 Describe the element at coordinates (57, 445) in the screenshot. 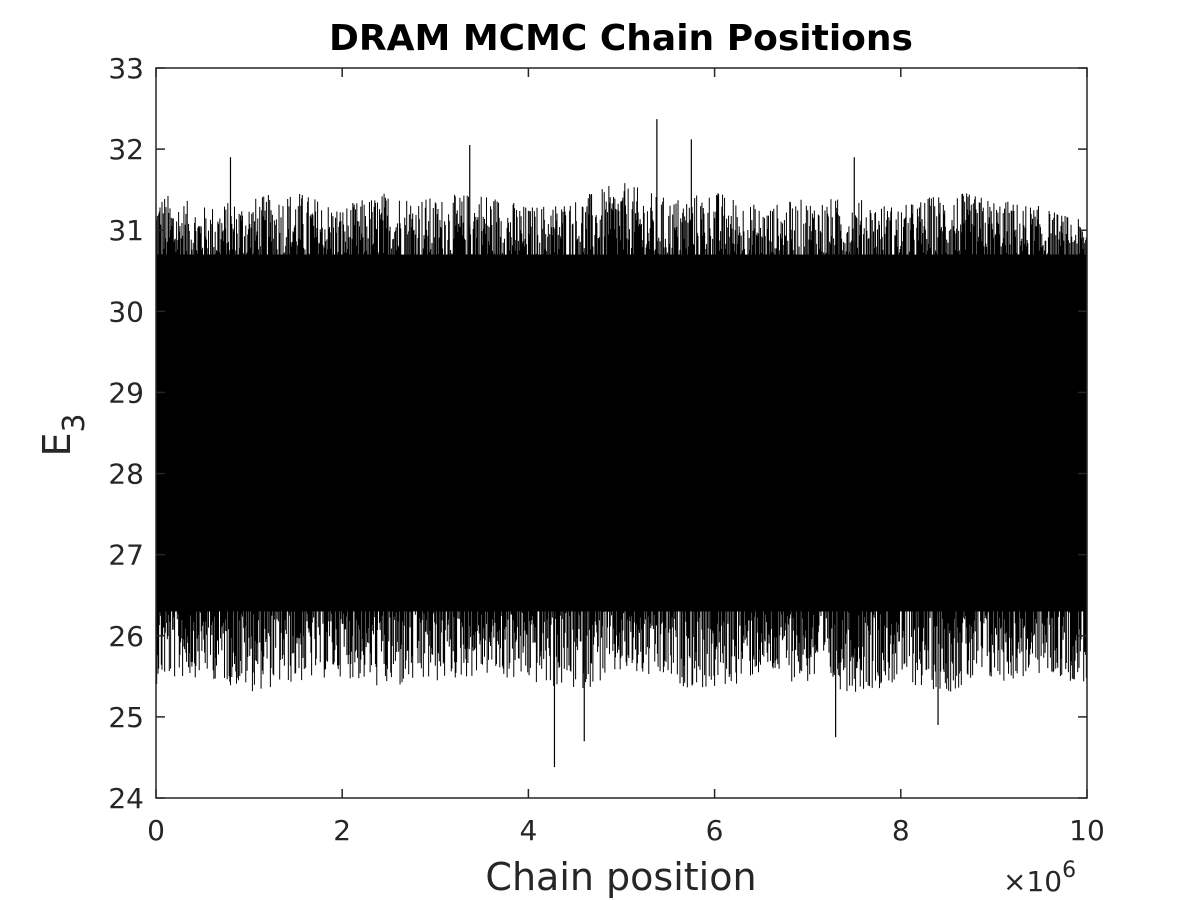

I see `y-axis-label-main: E` at that location.